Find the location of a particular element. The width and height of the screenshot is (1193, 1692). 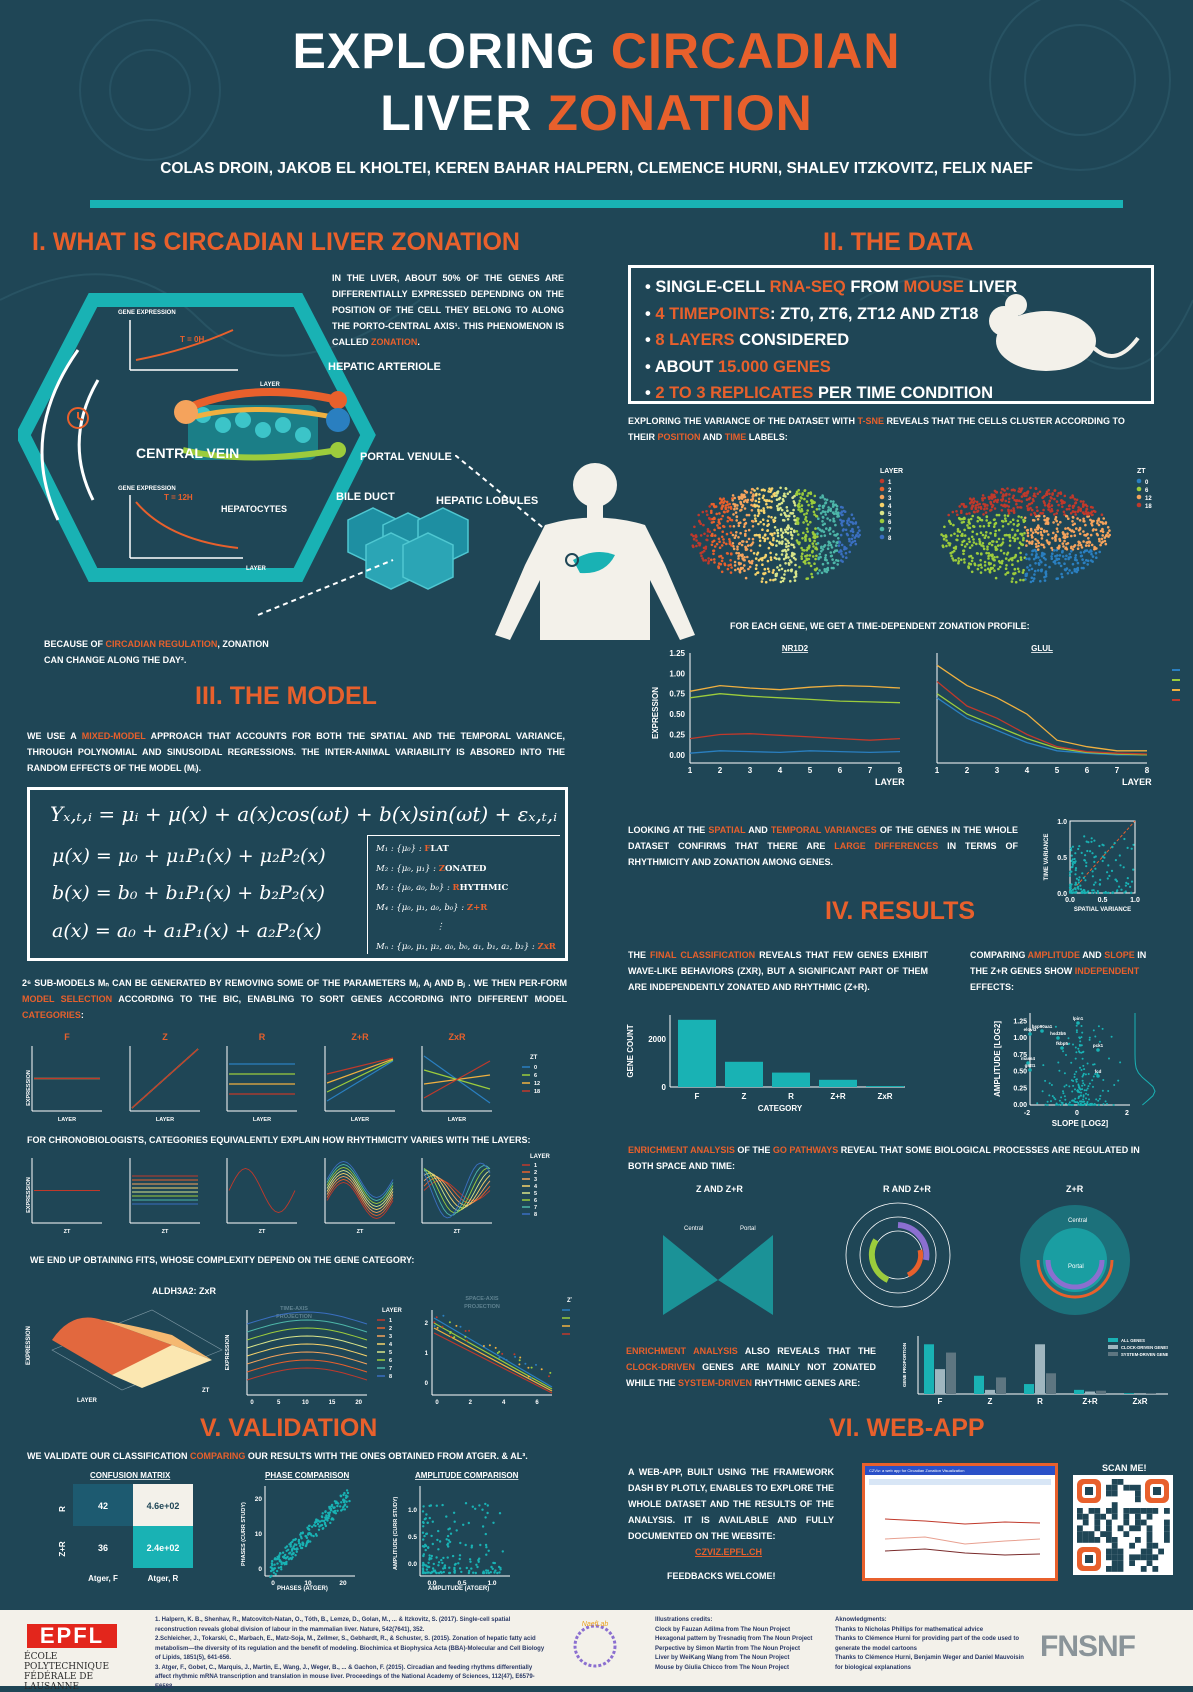

lab-name: NaefLab is located at coordinates (595, 1624).